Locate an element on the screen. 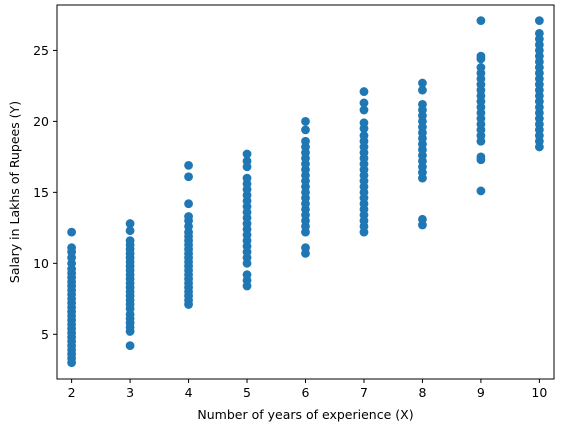 Image resolution: width=562 pixels, height=432 pixels. y-axis-ticks: 5 10 15 20 25 is located at coordinates (45, 192).